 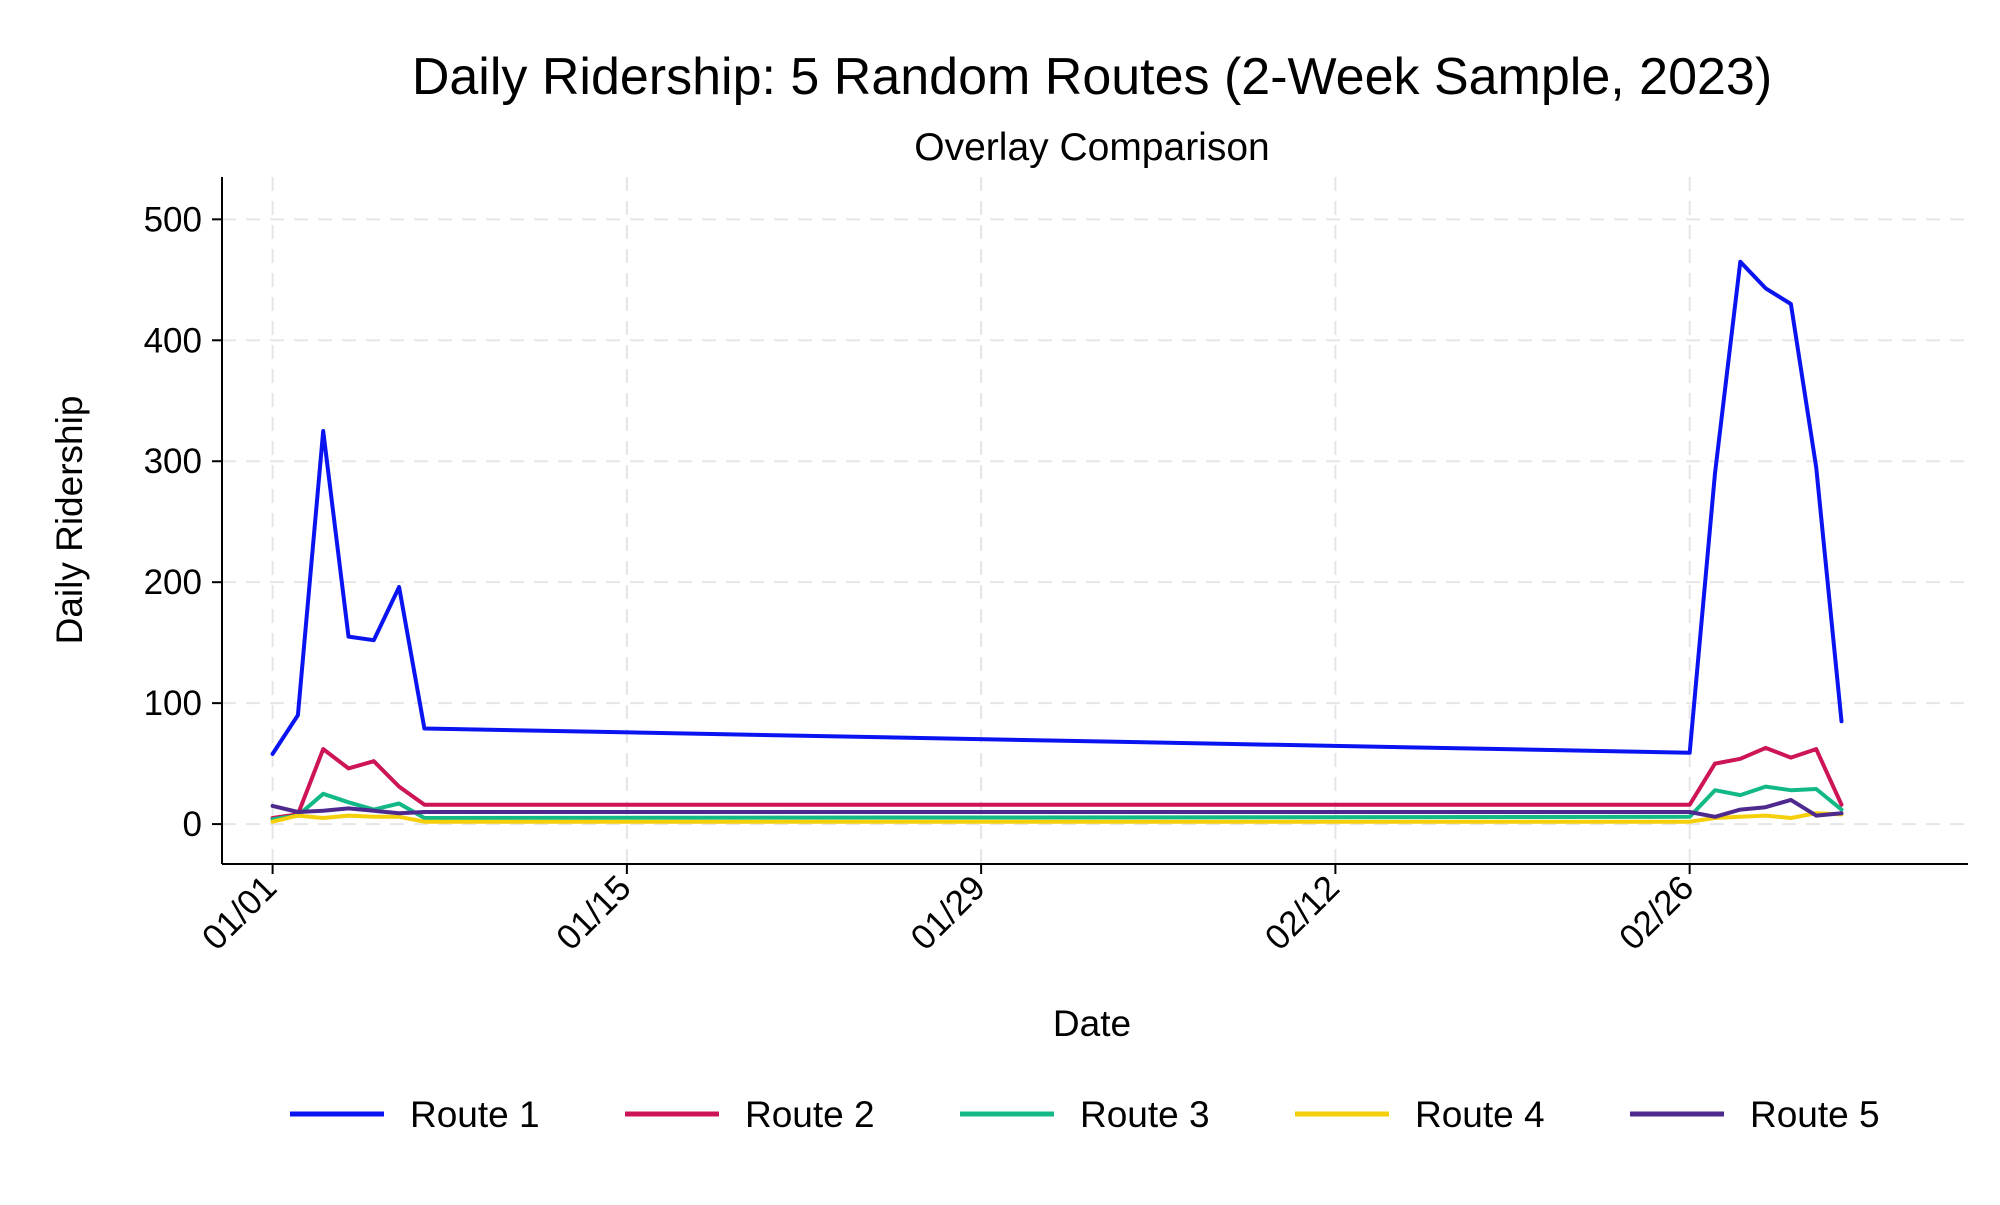 What do you see at coordinates (173, 340) in the screenshot?
I see `y-tick-label-4: 400` at bounding box center [173, 340].